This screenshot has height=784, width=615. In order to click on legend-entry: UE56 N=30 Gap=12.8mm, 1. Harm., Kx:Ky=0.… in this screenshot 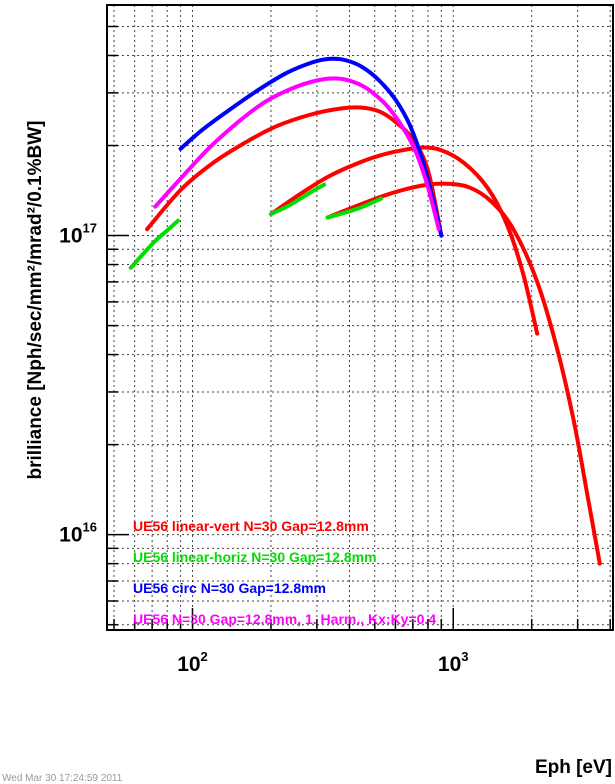, I will do `click(284, 619)`.